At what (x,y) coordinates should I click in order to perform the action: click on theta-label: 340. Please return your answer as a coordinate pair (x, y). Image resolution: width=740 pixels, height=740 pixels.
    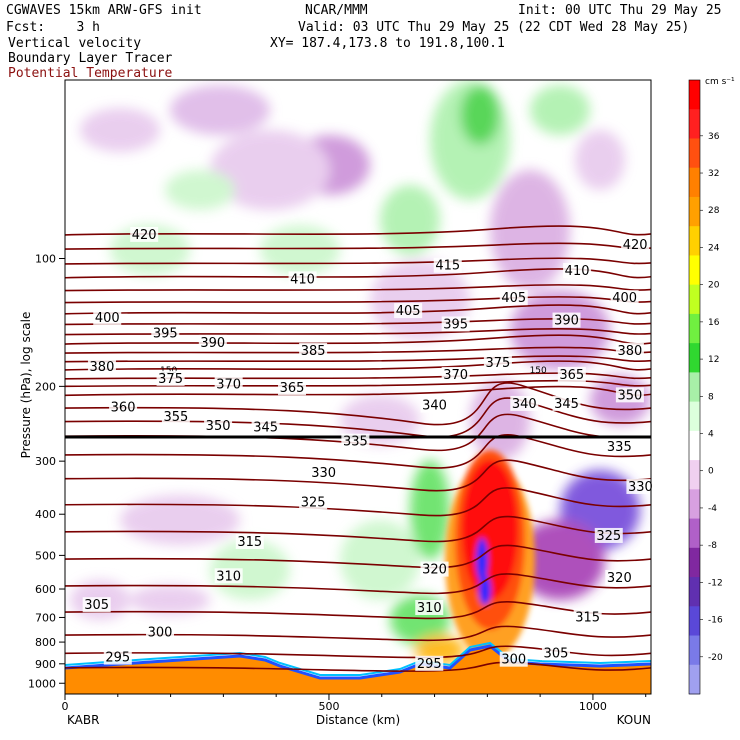
    Looking at the image, I should click on (524, 404).